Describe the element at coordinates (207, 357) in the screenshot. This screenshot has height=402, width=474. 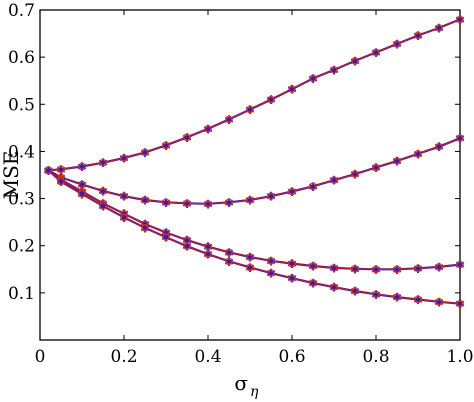
I see `x-tick-label: 0.4` at that location.